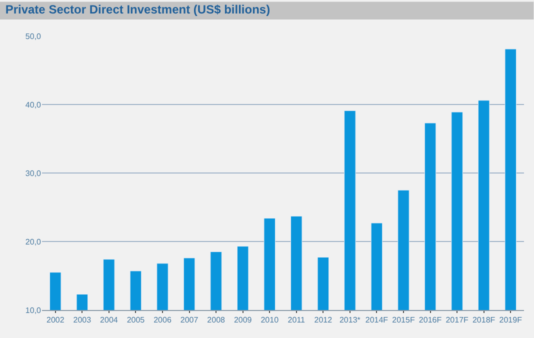 The width and height of the screenshot is (534, 338). I want to click on x-tick-label: 2007, so click(189, 320).